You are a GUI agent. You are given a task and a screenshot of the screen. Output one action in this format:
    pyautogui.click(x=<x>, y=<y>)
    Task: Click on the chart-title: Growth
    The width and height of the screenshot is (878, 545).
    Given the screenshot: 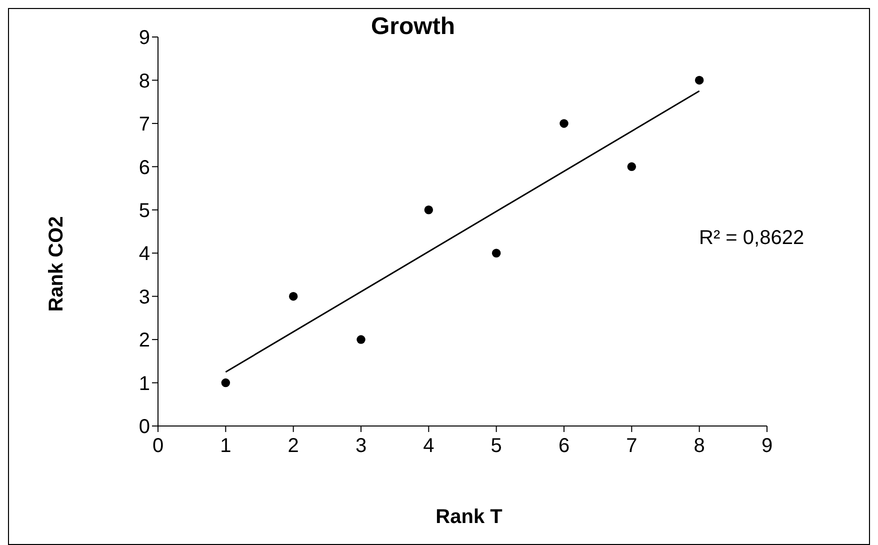 What is the action you would take?
    pyautogui.click(x=413, y=26)
    